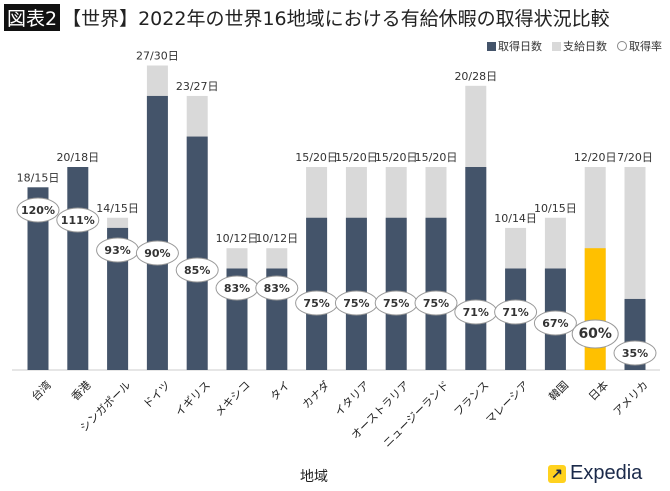  I want to click on arrow-icon: ↗, so click(557, 473).